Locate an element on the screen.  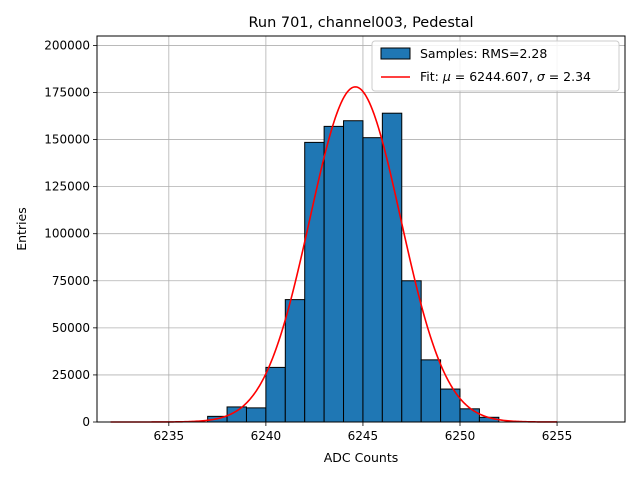
y-tick-label: 150000 is located at coordinates (67, 140).